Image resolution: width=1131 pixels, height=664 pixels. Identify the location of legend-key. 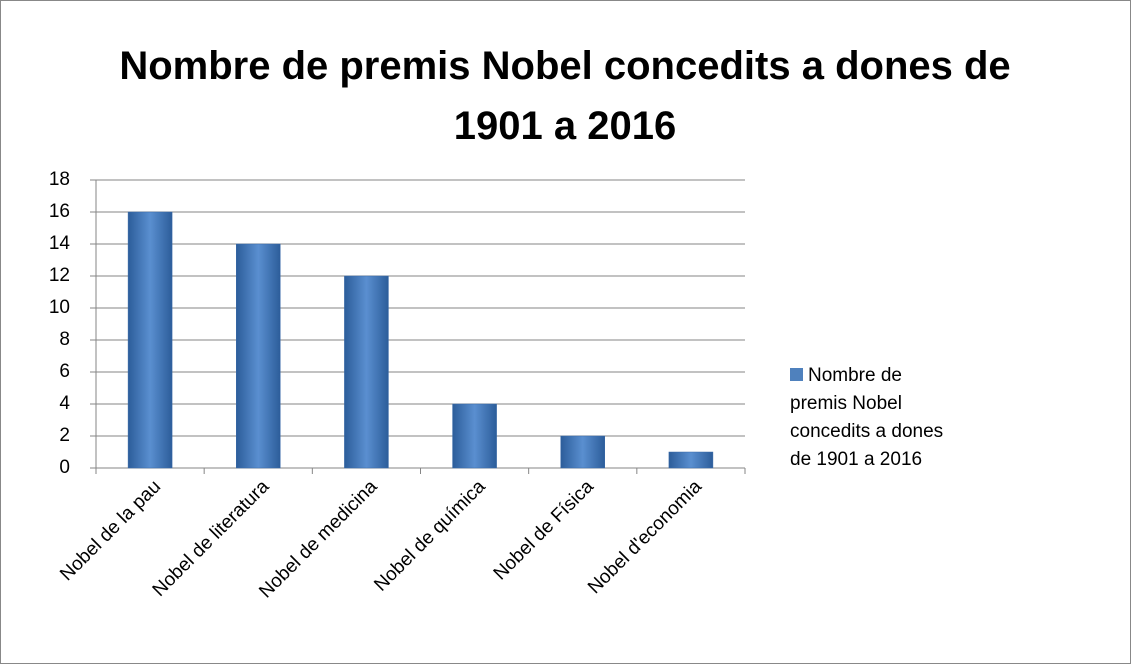
(796, 374).